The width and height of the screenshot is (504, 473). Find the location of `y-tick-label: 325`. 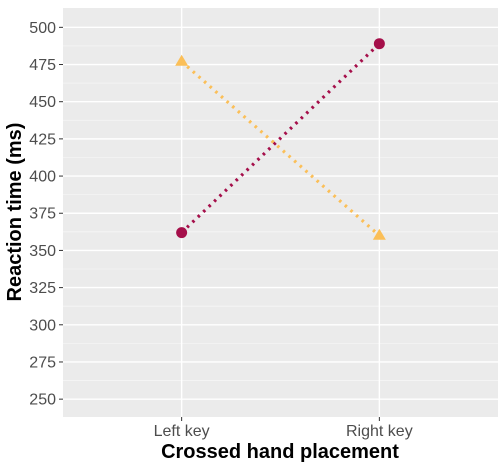

y-tick-label: 325 is located at coordinates (42, 288).